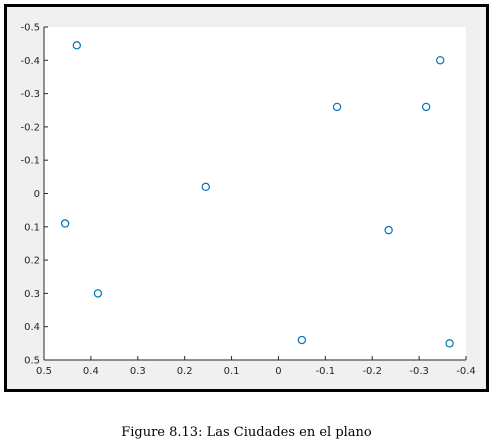 Image resolution: width=493 pixels, height=447 pixels. Describe the element at coordinates (44, 371) in the screenshot. I see `x-tick-label: 0.5` at that location.